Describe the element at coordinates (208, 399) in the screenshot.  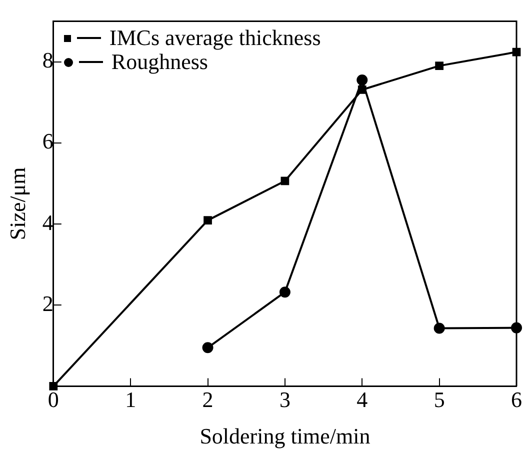
I see `x-tick-label: 2` at that location.